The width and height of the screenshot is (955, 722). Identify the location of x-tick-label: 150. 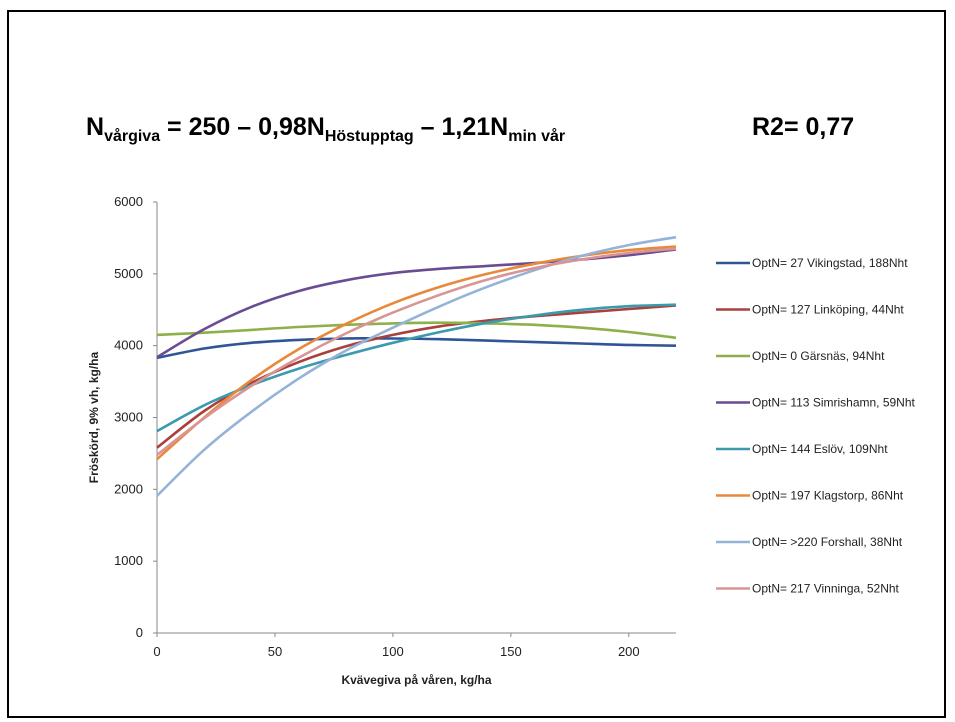
(511, 651).